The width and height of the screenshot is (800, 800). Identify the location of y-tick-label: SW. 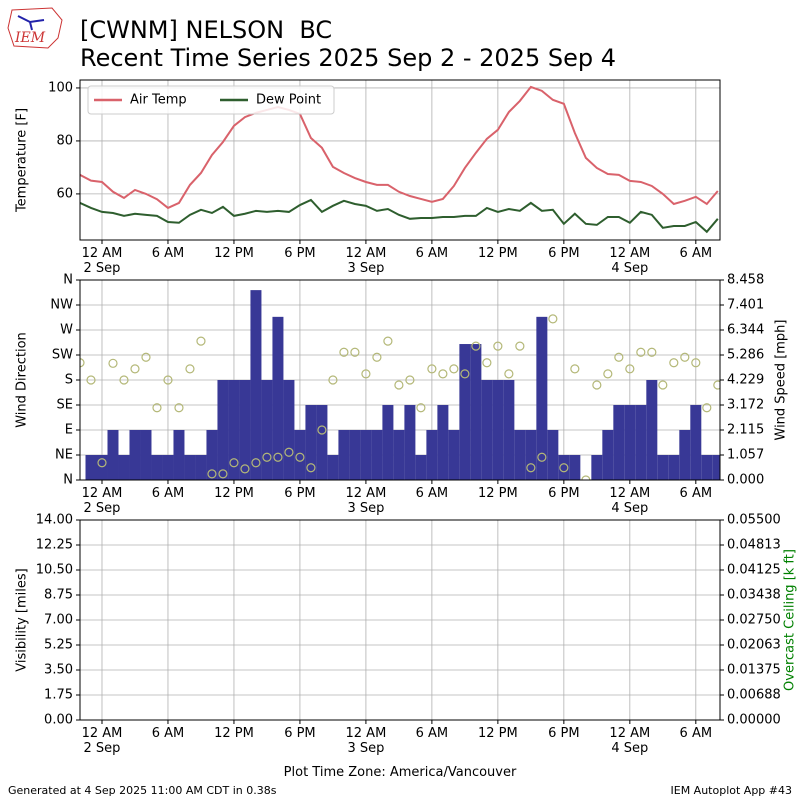
(62, 355).